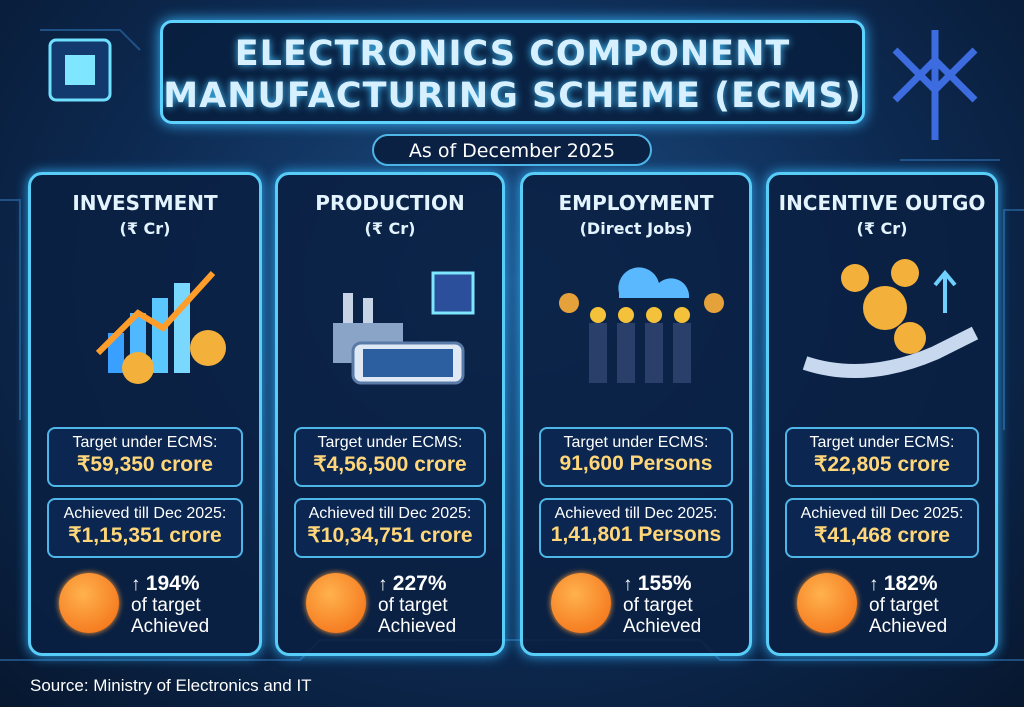 This screenshot has height=707, width=1024. I want to click on percent-block: ↑ 194% of target Achieved, so click(170, 605).